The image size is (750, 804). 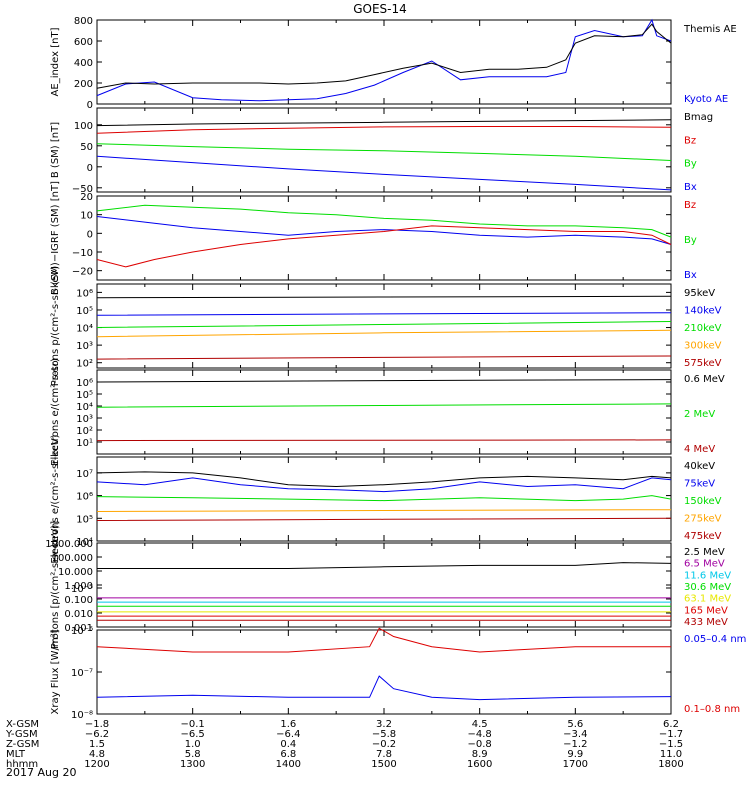 What do you see at coordinates (703, 328) in the screenshot?
I see `legend-entry: 210keV` at bounding box center [703, 328].